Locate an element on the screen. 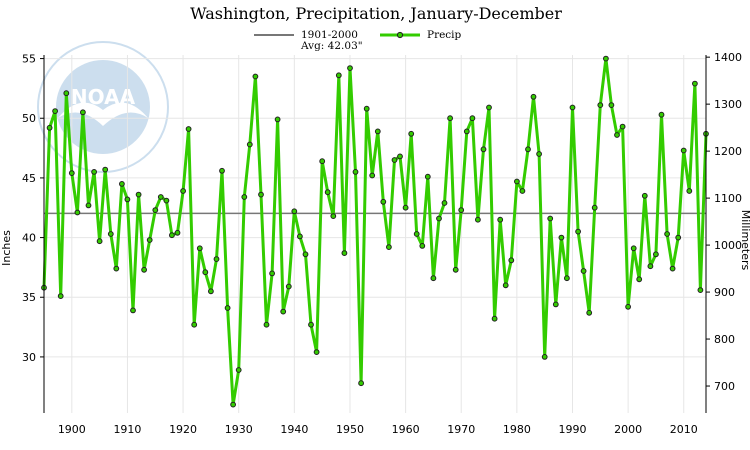  noaa-logo-disc is located at coordinates (103, 107).